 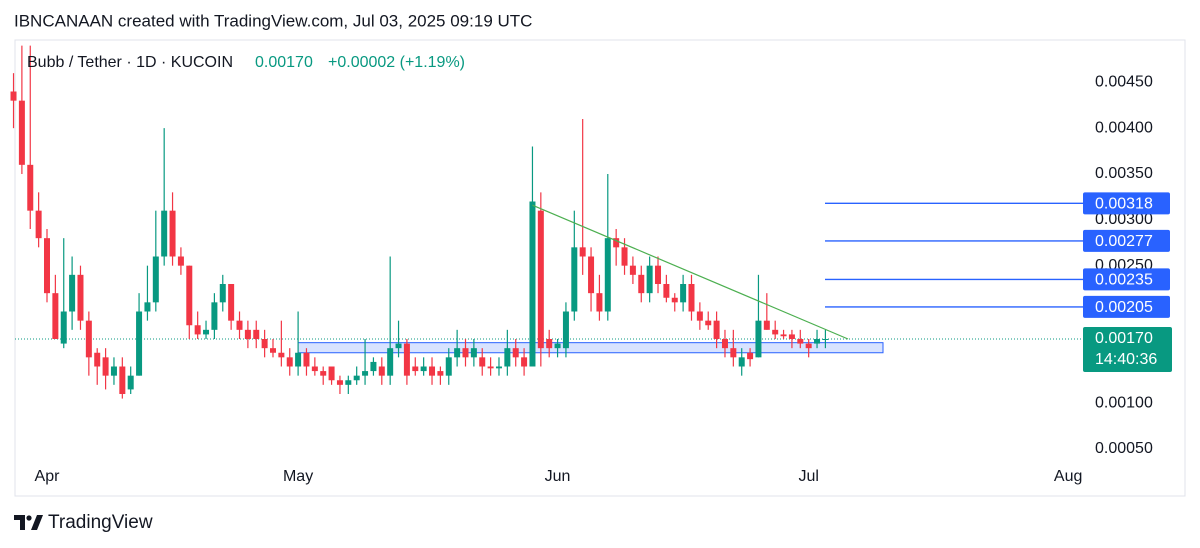 I want to click on last-price-label: 0.00170, so click(x=1124, y=338).